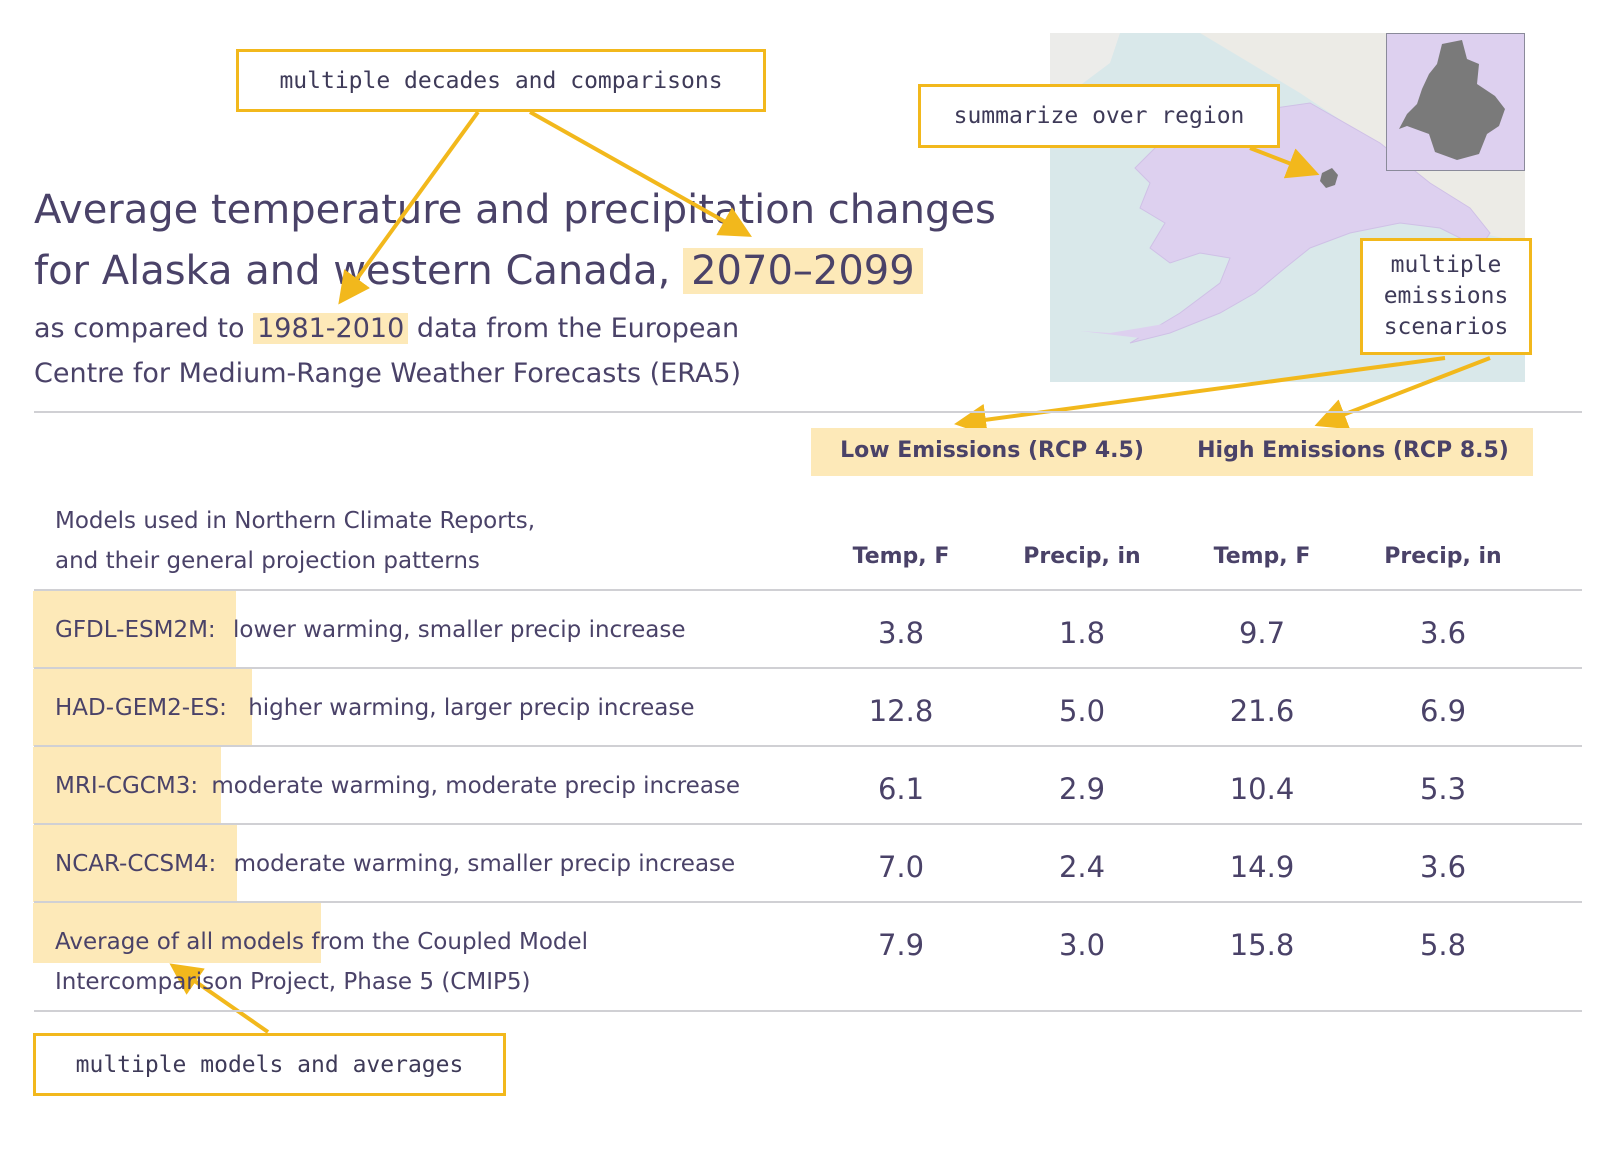 This screenshot has width=1611, height=1156. I want to click on model-name: NCAR-CCSM4:, so click(136, 864).